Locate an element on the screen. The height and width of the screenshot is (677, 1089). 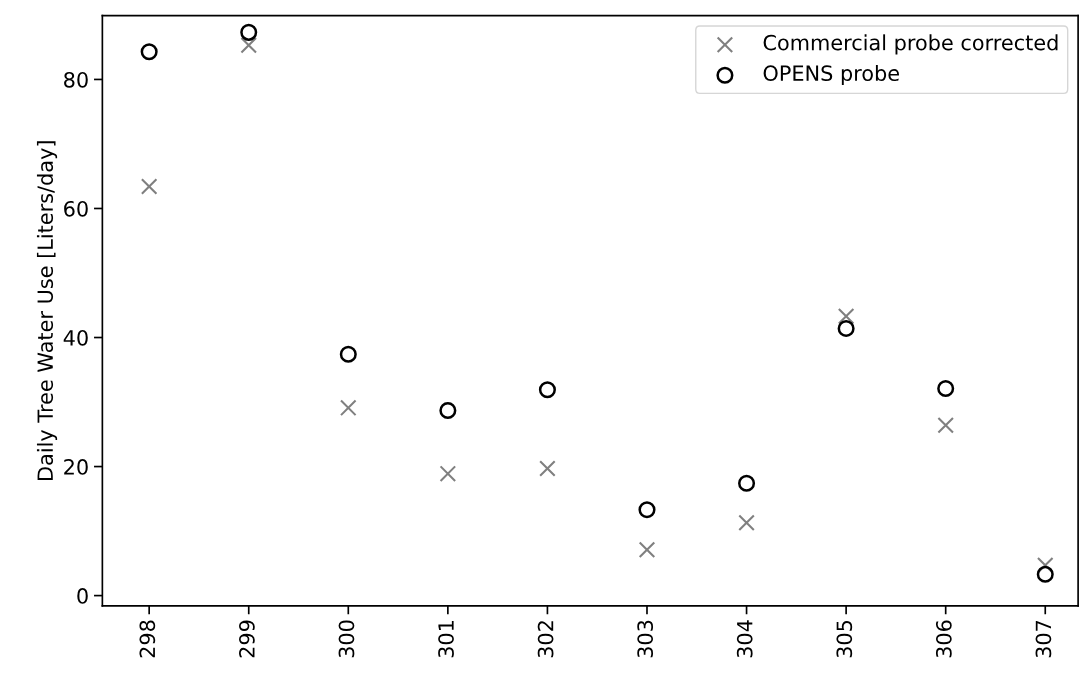
y-tick-label: 60 is located at coordinates (76, 208).